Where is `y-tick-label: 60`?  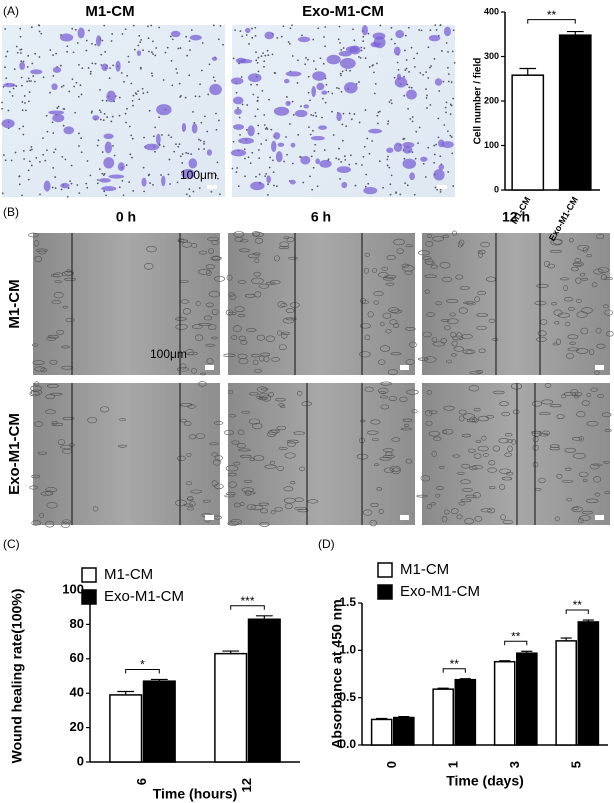 y-tick-label: 60 is located at coordinates (77, 657).